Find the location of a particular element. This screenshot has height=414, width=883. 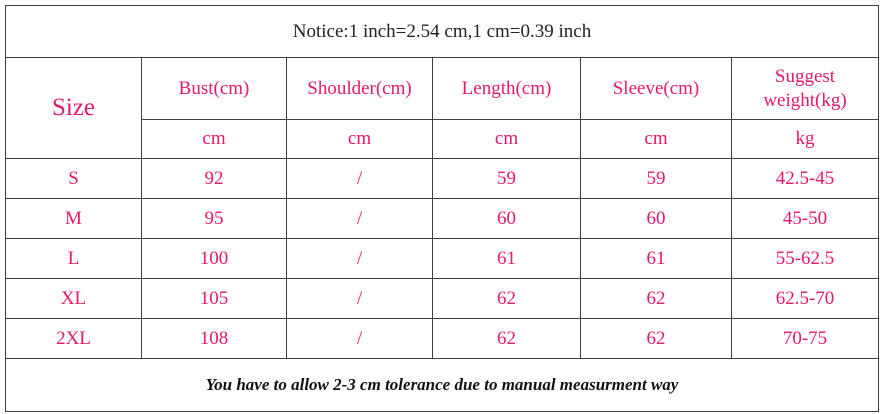

bust-value: 105 is located at coordinates (214, 298).